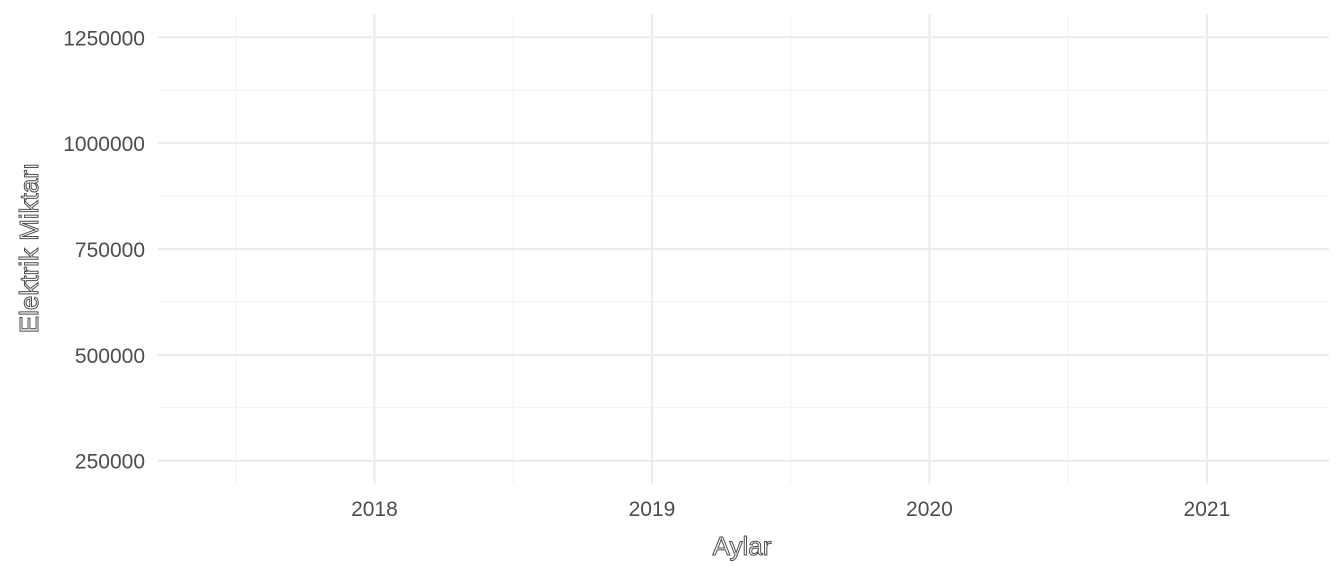 The height and width of the screenshot is (576, 1344). What do you see at coordinates (790, 509) in the screenshot?
I see `x-axis-ticks: 2018 2019 2020 2021` at bounding box center [790, 509].